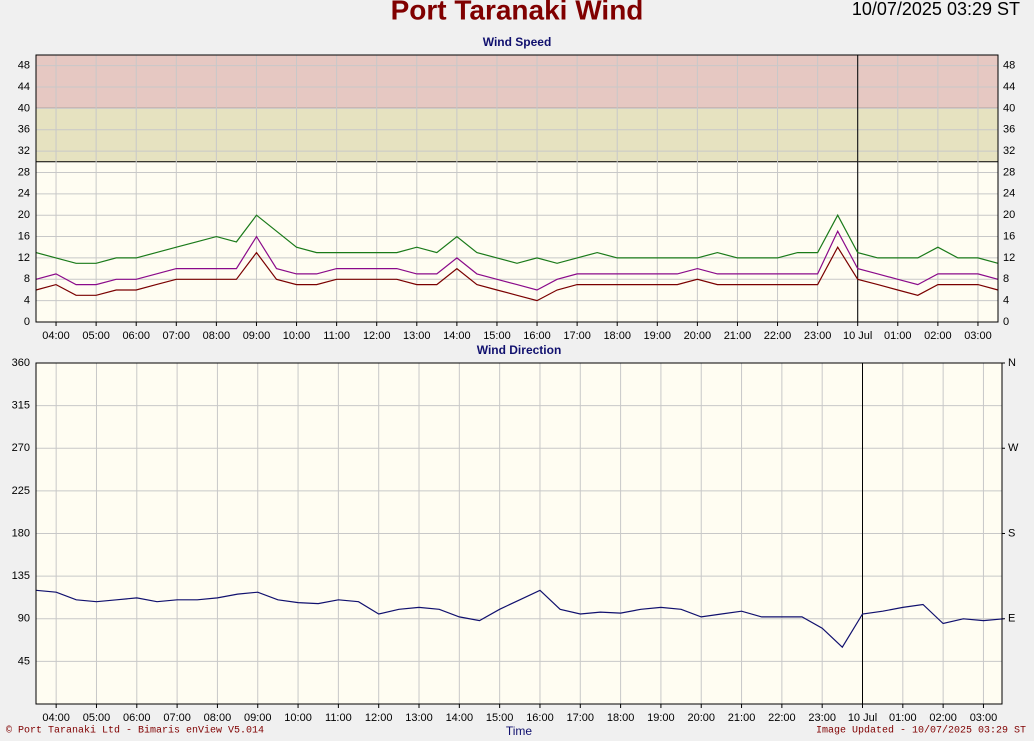 The width and height of the screenshot is (1034, 741). What do you see at coordinates (24, 619) in the screenshot?
I see `y-tick-label: 90` at bounding box center [24, 619].